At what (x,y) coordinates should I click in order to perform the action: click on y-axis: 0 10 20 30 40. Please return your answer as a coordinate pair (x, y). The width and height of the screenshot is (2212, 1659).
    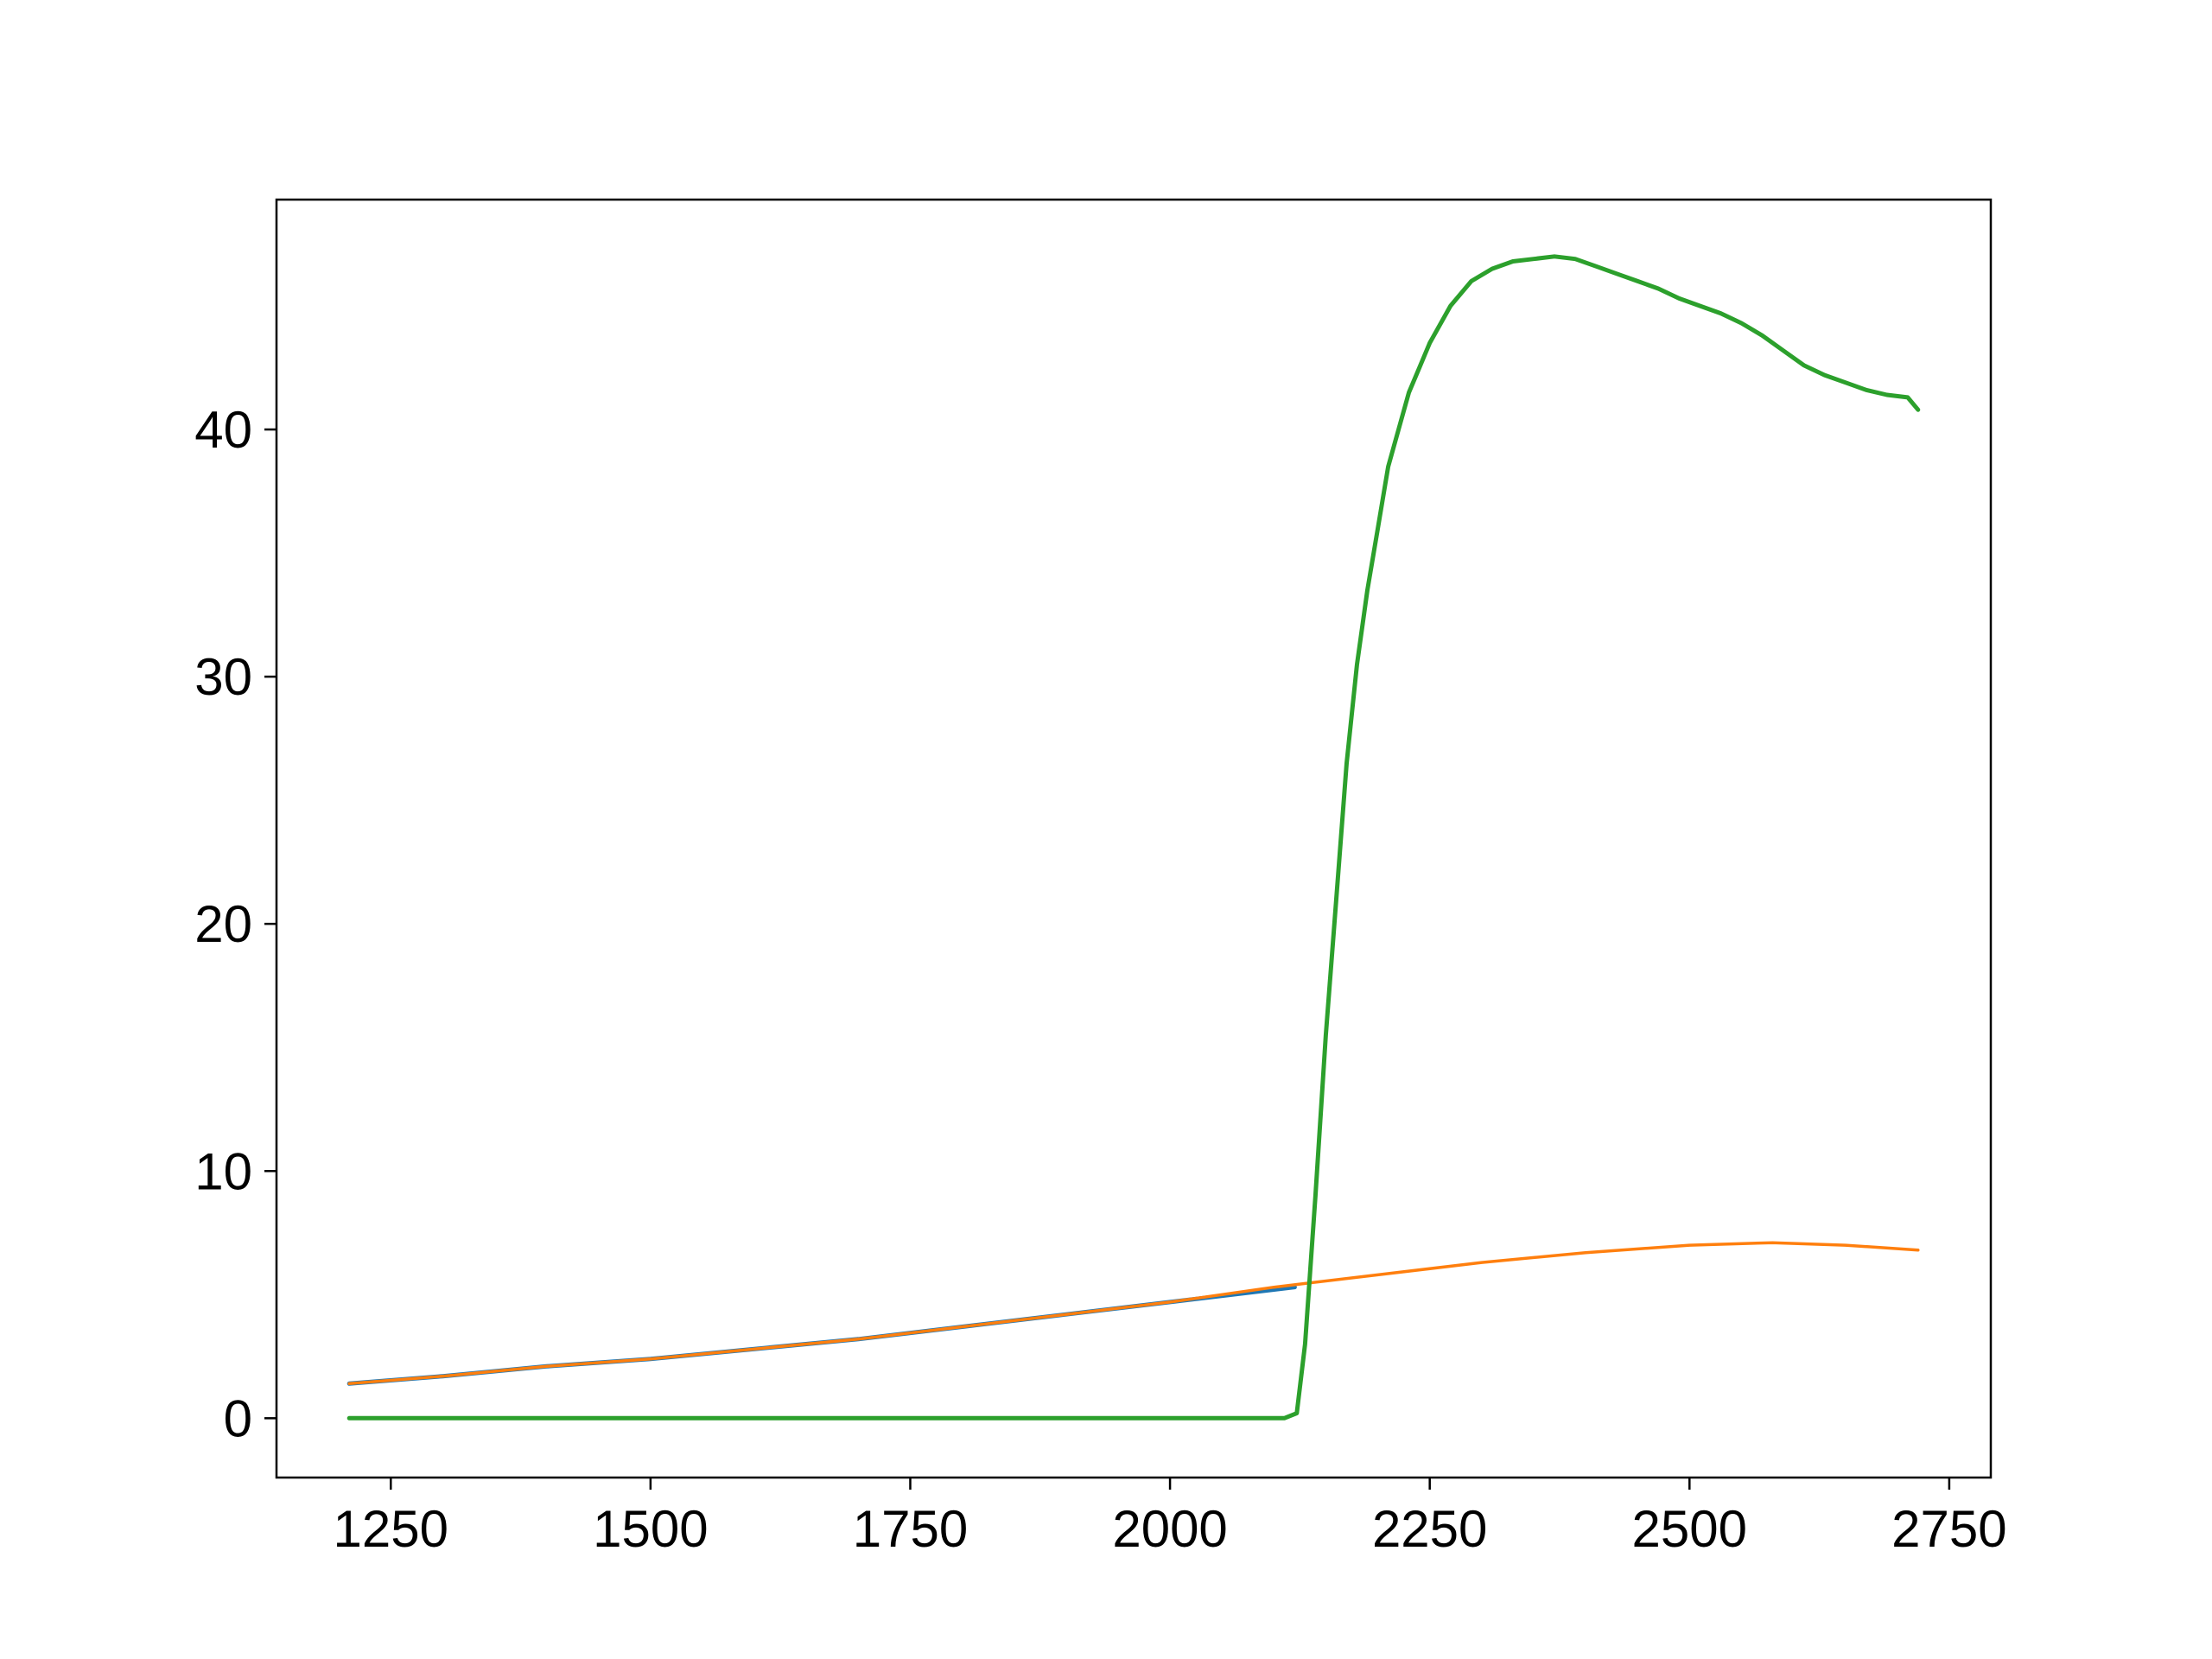
    Looking at the image, I should click on (235, 924).